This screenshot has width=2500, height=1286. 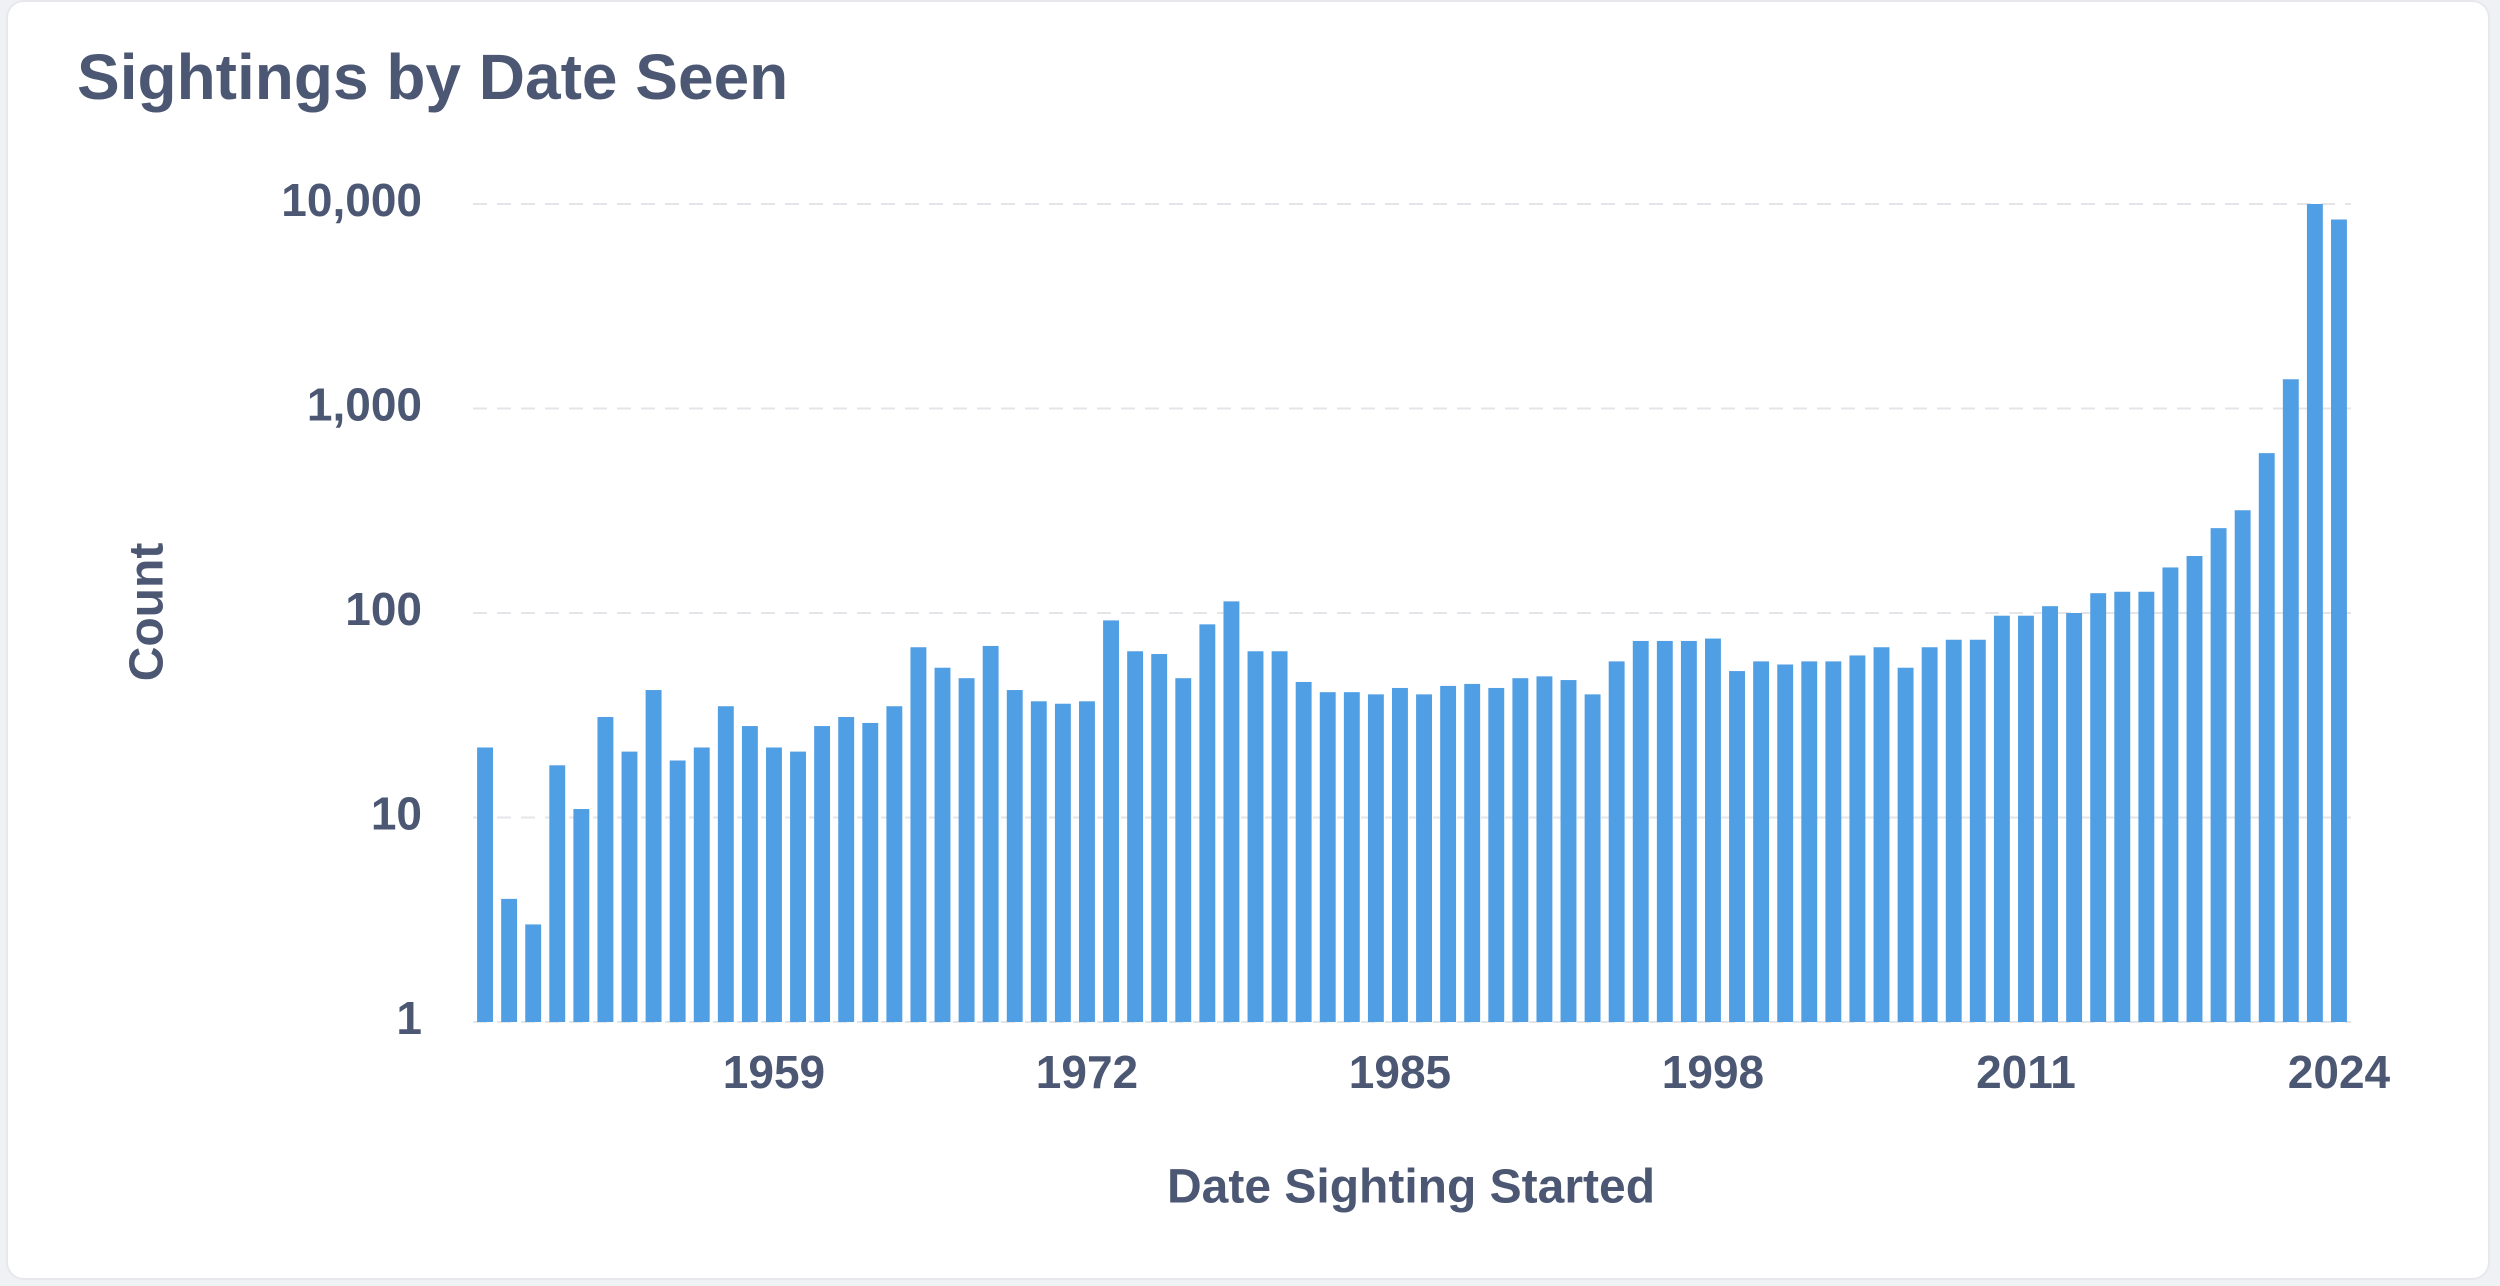 I want to click on x-tick-label: 1985, so click(x=1400, y=1072).